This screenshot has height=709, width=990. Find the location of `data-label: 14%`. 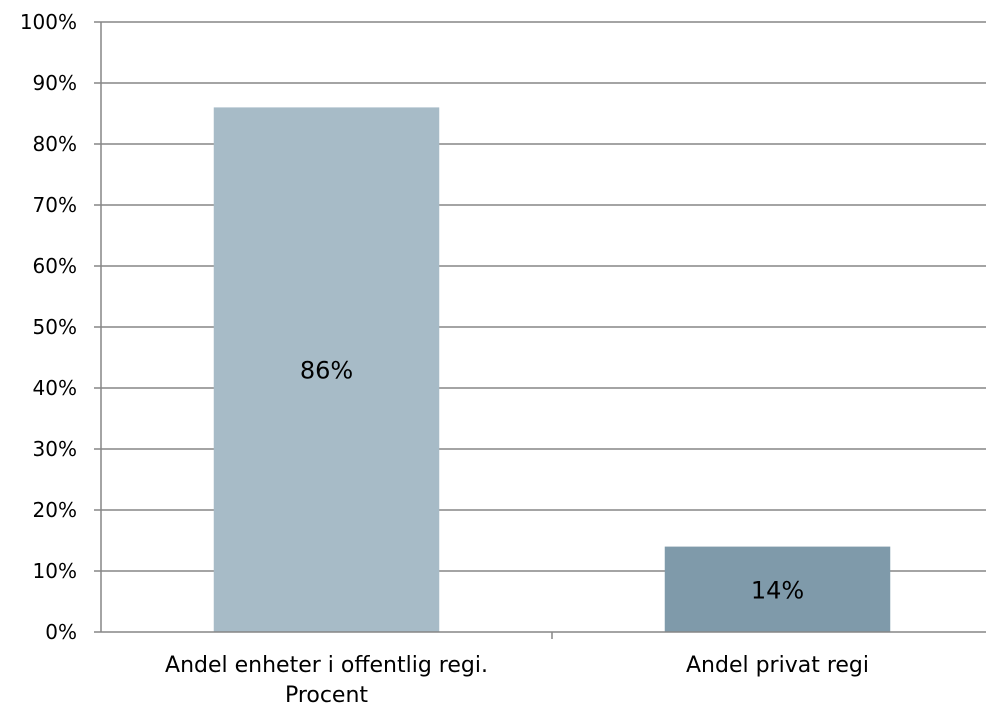

data-label: 14% is located at coordinates (777, 590).